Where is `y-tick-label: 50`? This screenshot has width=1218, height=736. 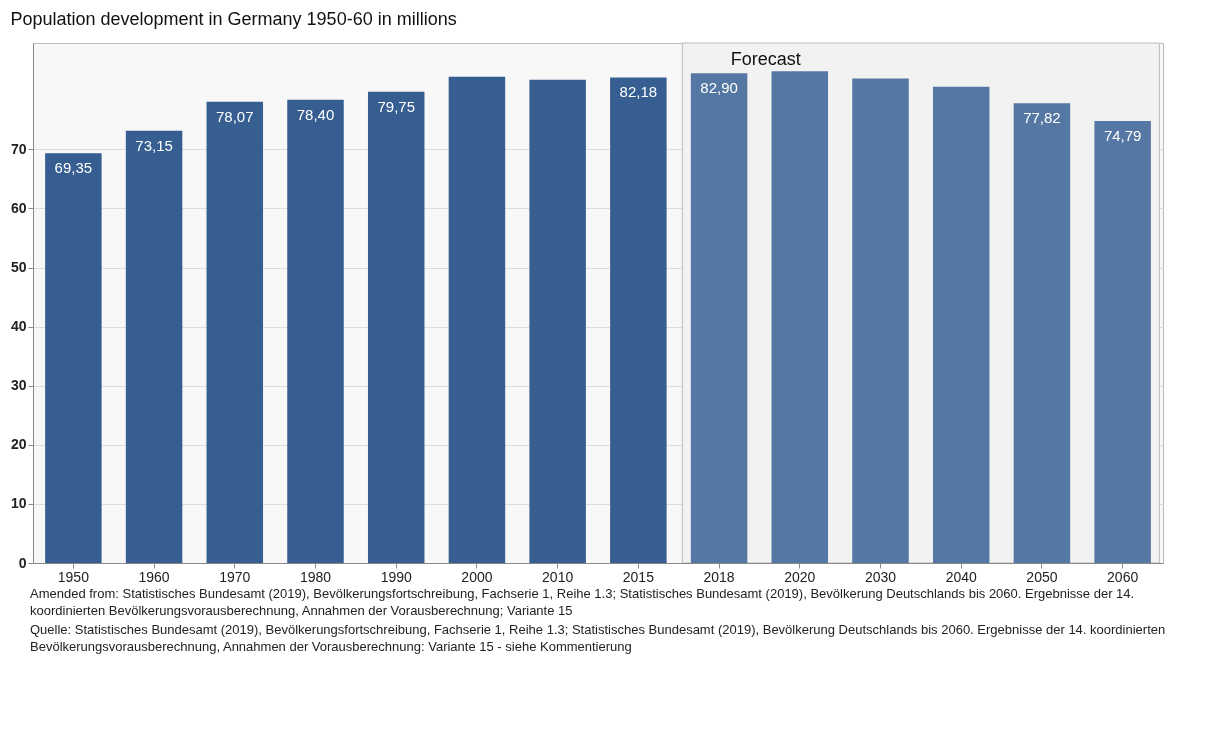
y-tick-label: 50 is located at coordinates (18, 267).